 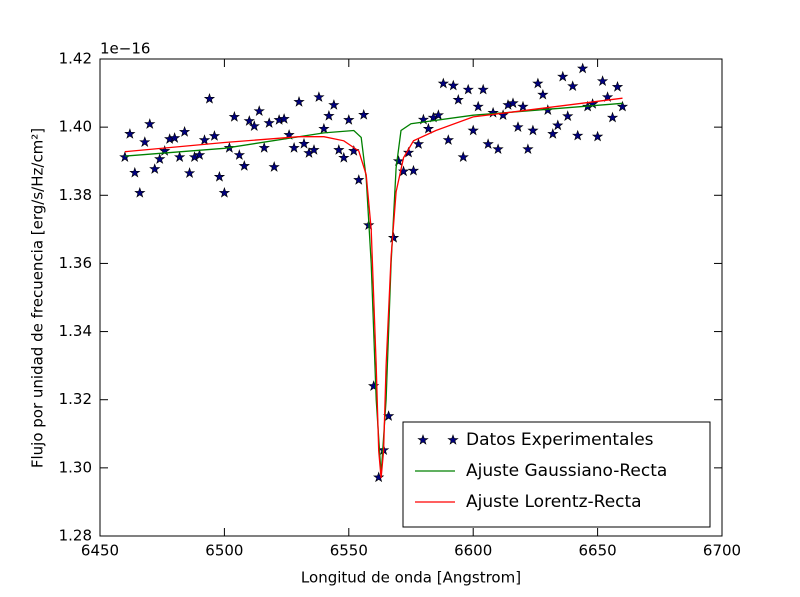 I want to click on legend-label: Ajuste Lorentz-Recta, so click(x=554, y=502).